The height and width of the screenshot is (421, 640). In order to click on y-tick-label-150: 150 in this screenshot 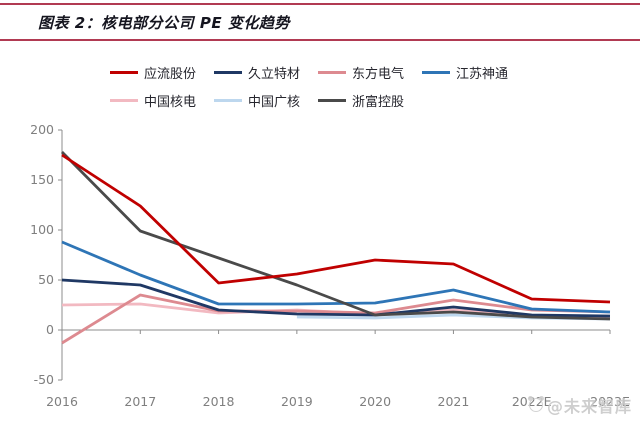, I will do `click(42, 179)`.